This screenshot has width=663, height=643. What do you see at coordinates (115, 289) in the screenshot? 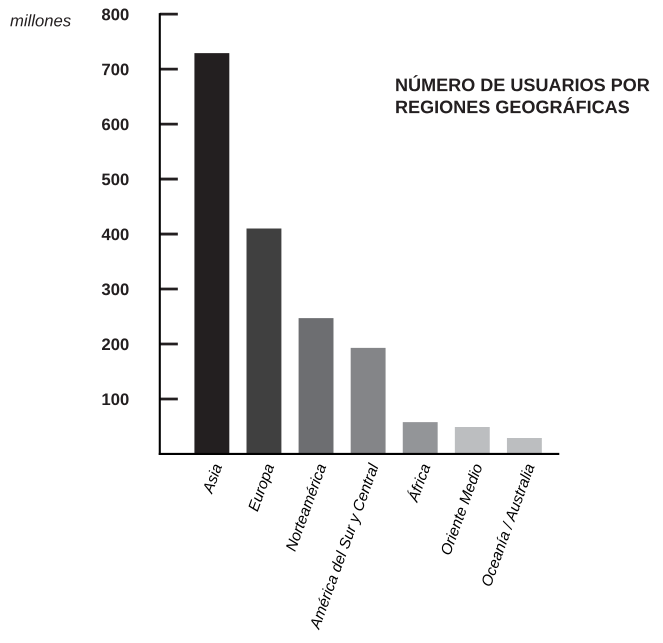
I see `y-tick-label: 300` at bounding box center [115, 289].